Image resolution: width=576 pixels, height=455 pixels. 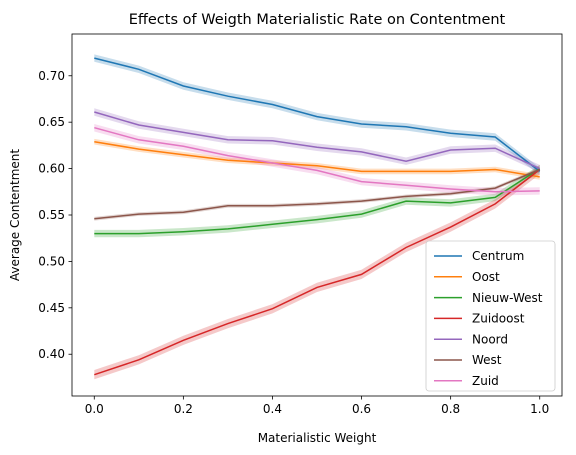 I want to click on y-tick-label: 0.45, so click(x=51, y=308).